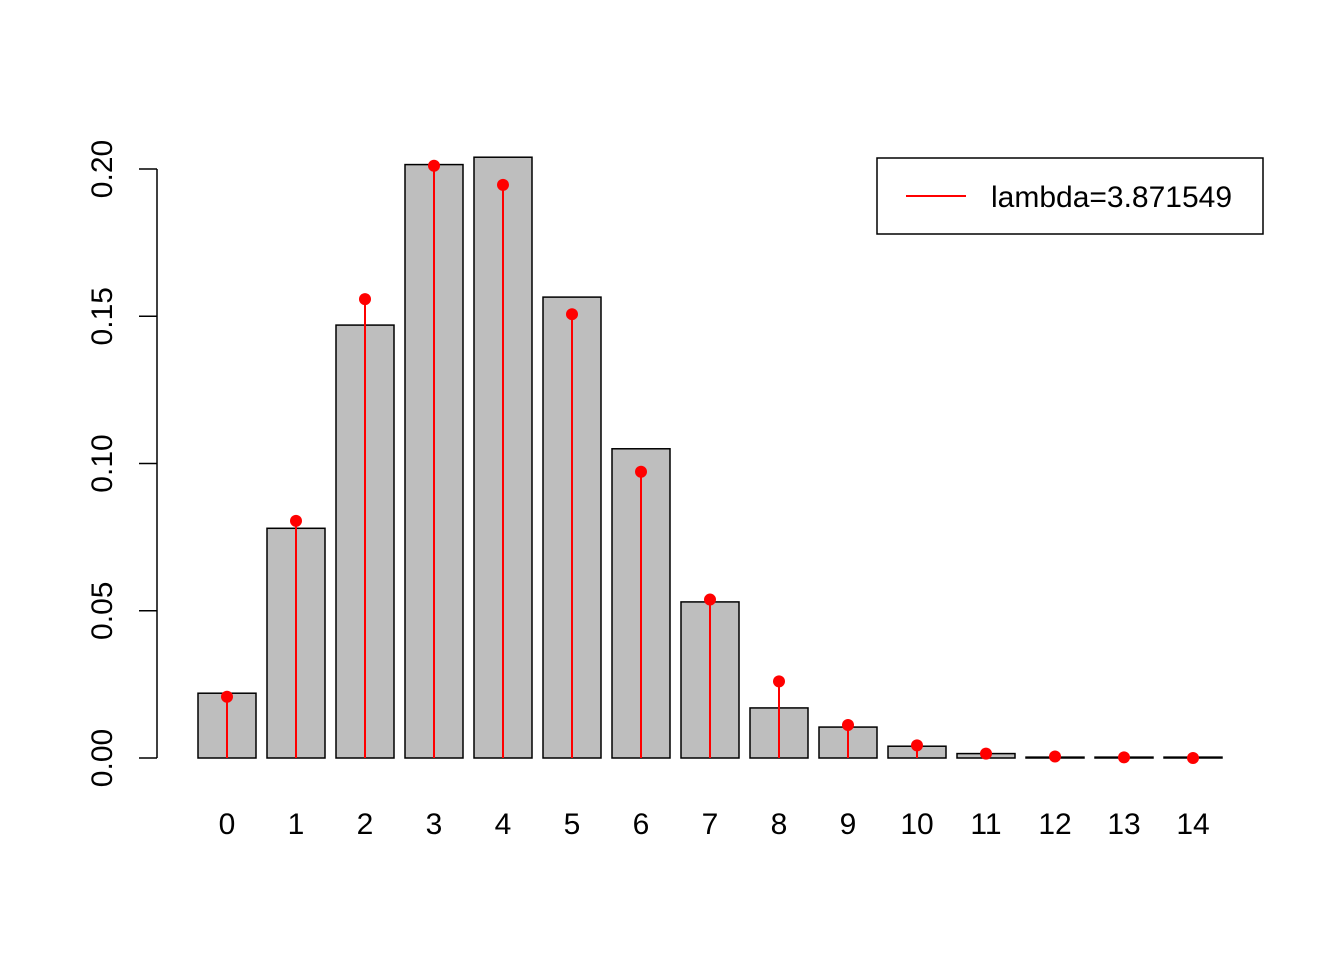  What do you see at coordinates (985, 824) in the screenshot?
I see `x-tick-label-11: 11` at bounding box center [985, 824].